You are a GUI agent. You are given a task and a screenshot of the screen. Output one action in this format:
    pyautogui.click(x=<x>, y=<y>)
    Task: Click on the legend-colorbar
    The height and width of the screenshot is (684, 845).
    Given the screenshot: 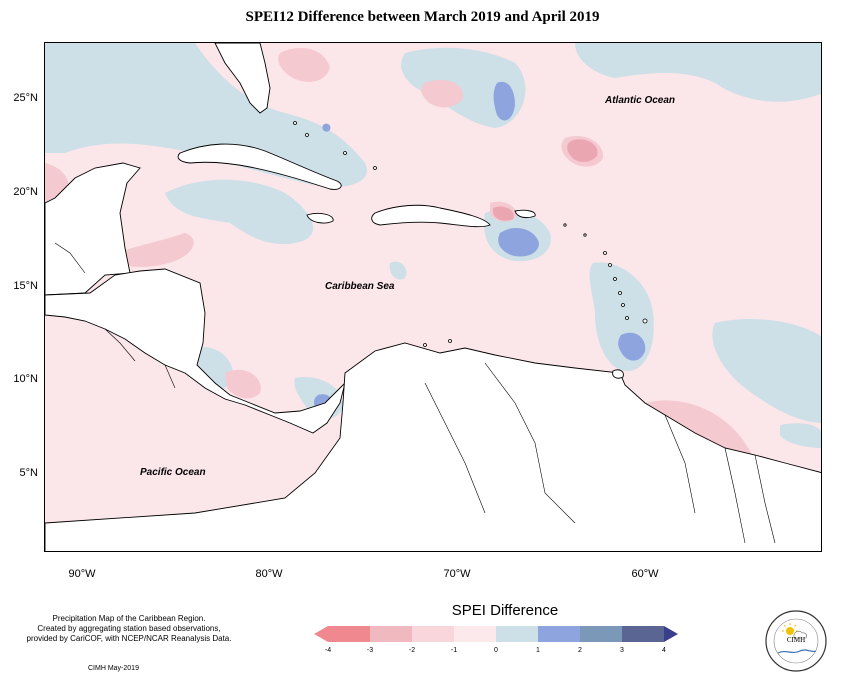 What is the action you would take?
    pyautogui.click(x=496, y=634)
    